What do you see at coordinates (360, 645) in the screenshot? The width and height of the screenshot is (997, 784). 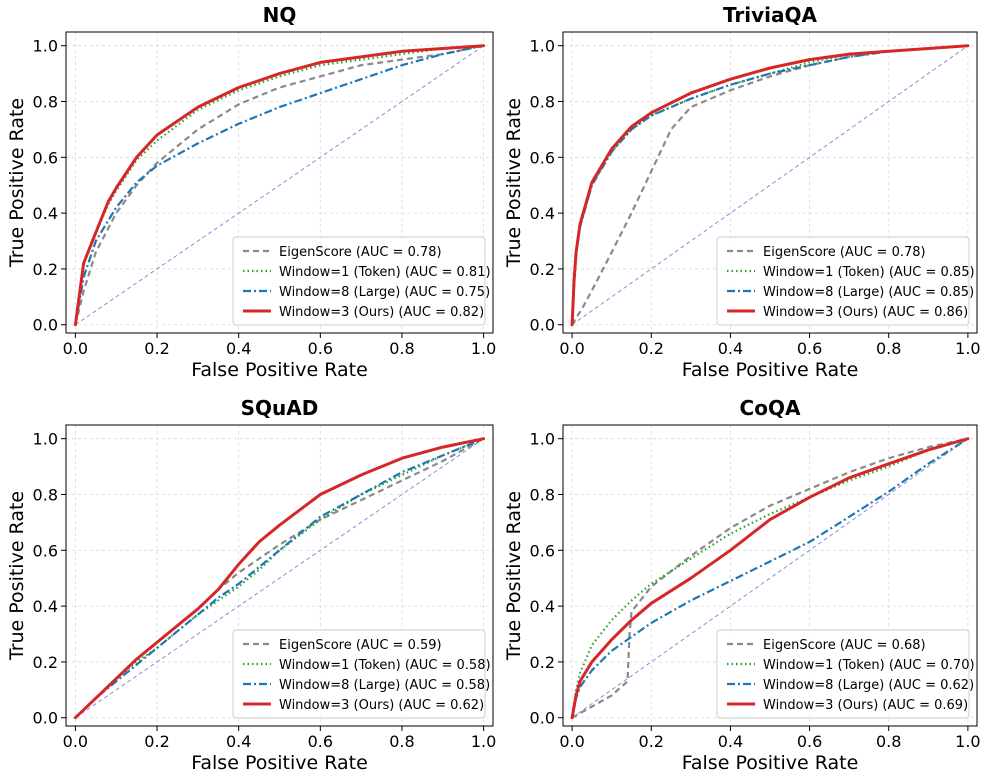 I see `legend-label: EigenScore (AUC = 0.59)` at bounding box center [360, 645].